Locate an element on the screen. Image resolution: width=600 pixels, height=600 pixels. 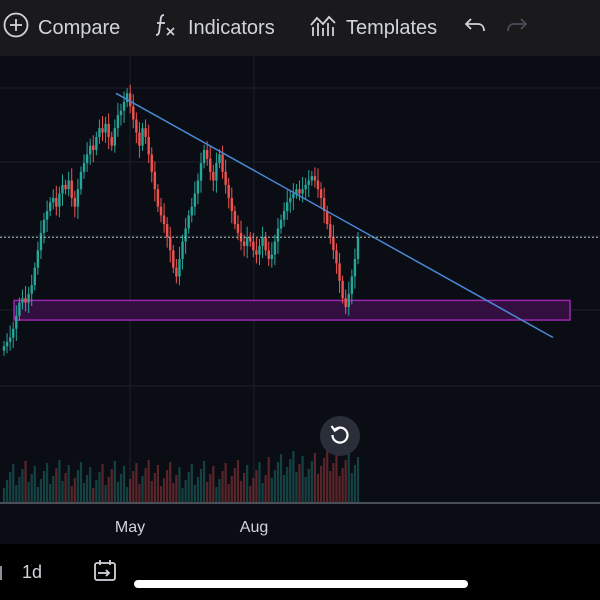
templates-button: Templates is located at coordinates (372, 28).